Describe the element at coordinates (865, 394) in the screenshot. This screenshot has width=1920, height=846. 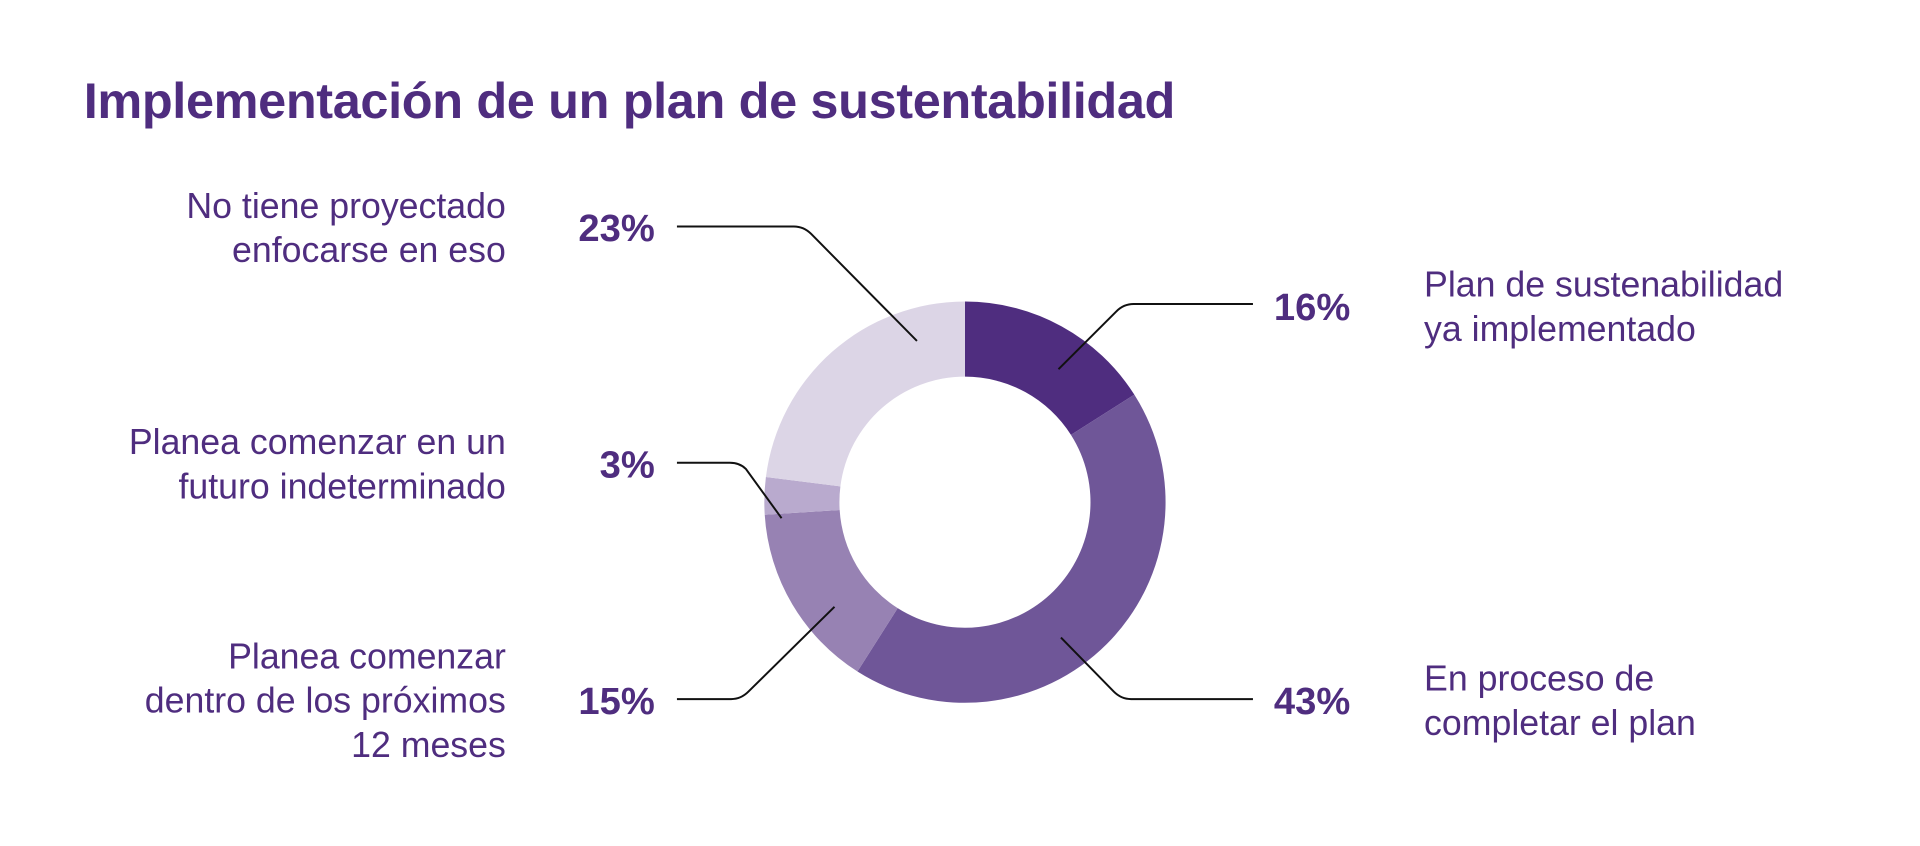
I see `donut-segment-no-plans` at that location.